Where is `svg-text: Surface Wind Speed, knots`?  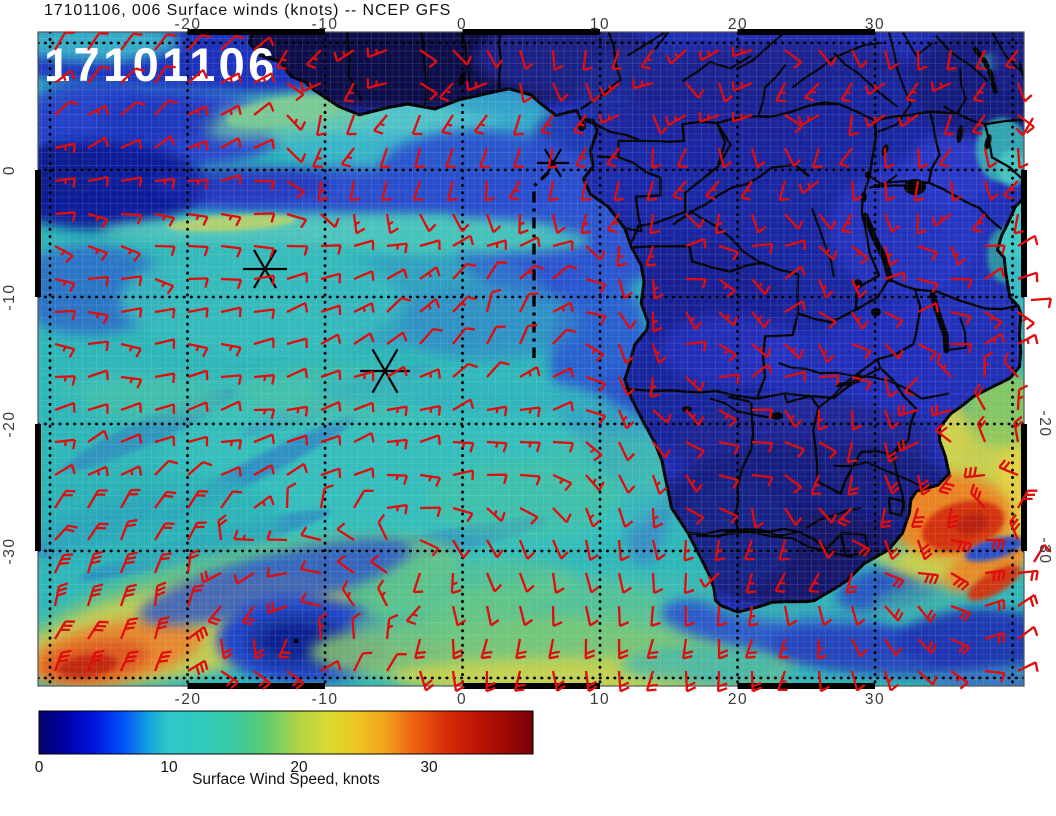
svg-text: Surface Wind Speed, knots is located at coordinates (286, 779).